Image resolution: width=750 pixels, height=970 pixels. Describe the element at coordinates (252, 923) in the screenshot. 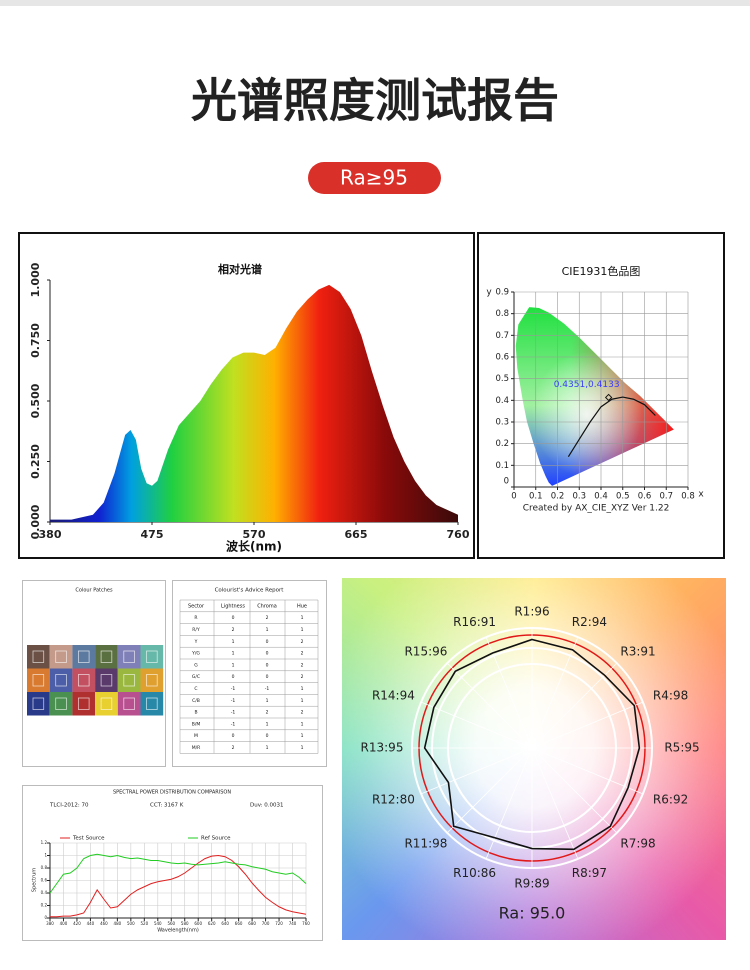

I see `x-tick-label: 680` at that location.